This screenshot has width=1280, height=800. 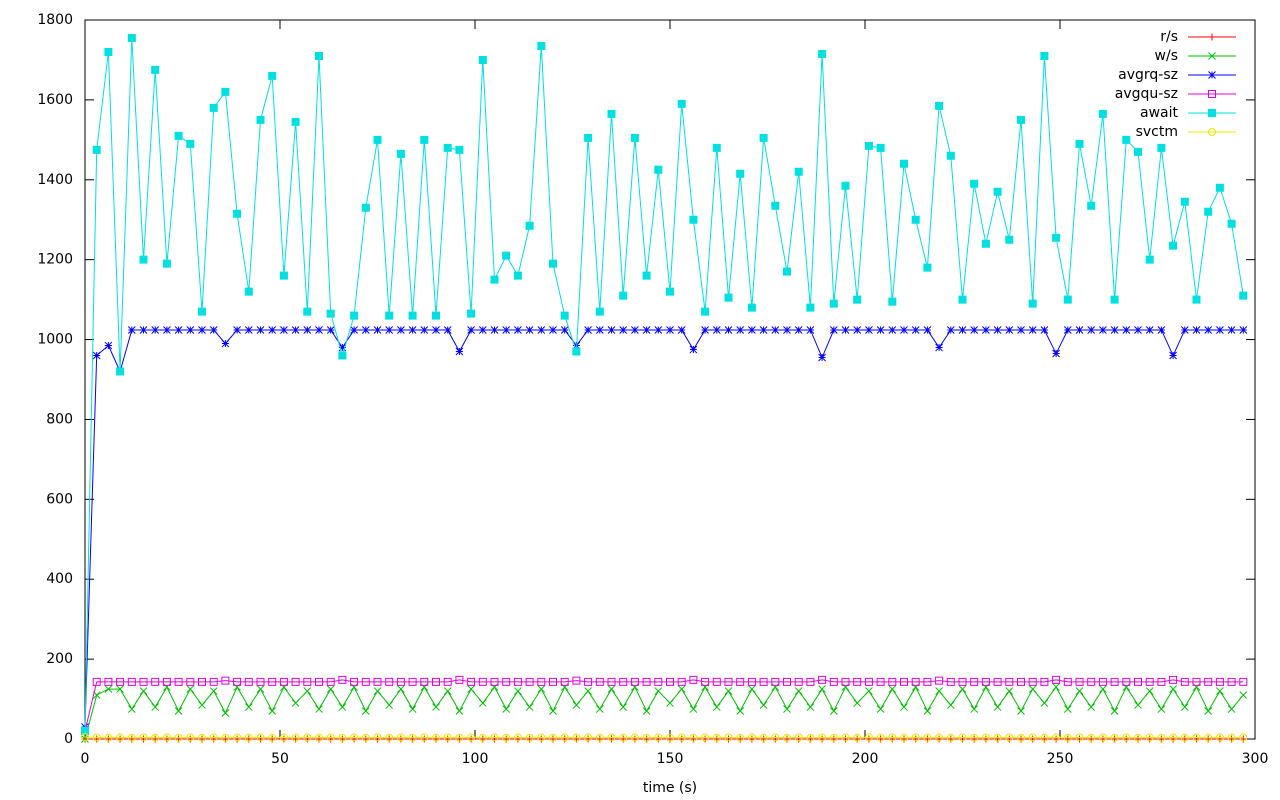 I want to click on series, so click(x=664, y=713).